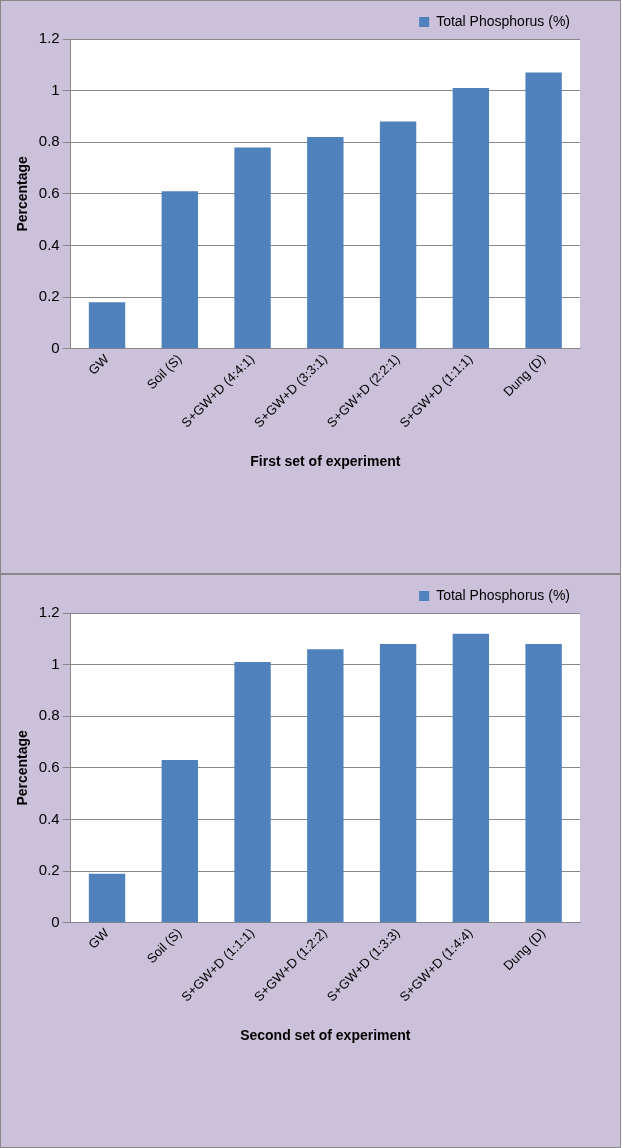 This screenshot has height=1148, width=623. Describe the element at coordinates (325, 1035) in the screenshot. I see `x-axis-title: Second set of experiment` at that location.